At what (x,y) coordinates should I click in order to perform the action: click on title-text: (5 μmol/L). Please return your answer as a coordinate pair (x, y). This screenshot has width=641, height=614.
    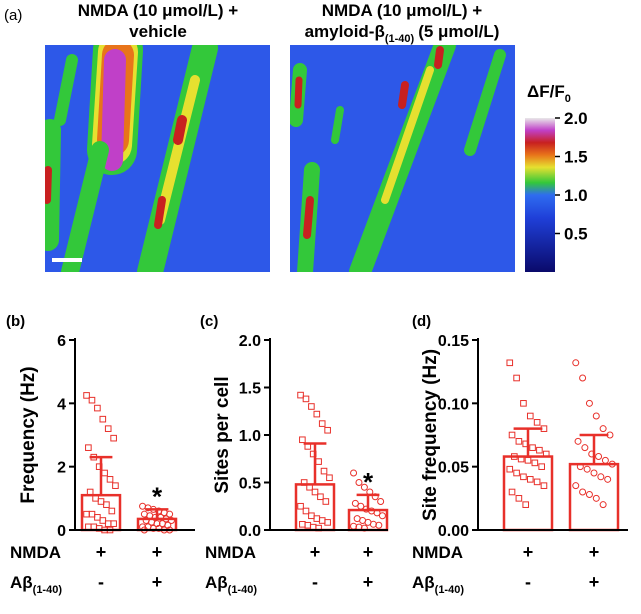
    Looking at the image, I should click on (458, 31).